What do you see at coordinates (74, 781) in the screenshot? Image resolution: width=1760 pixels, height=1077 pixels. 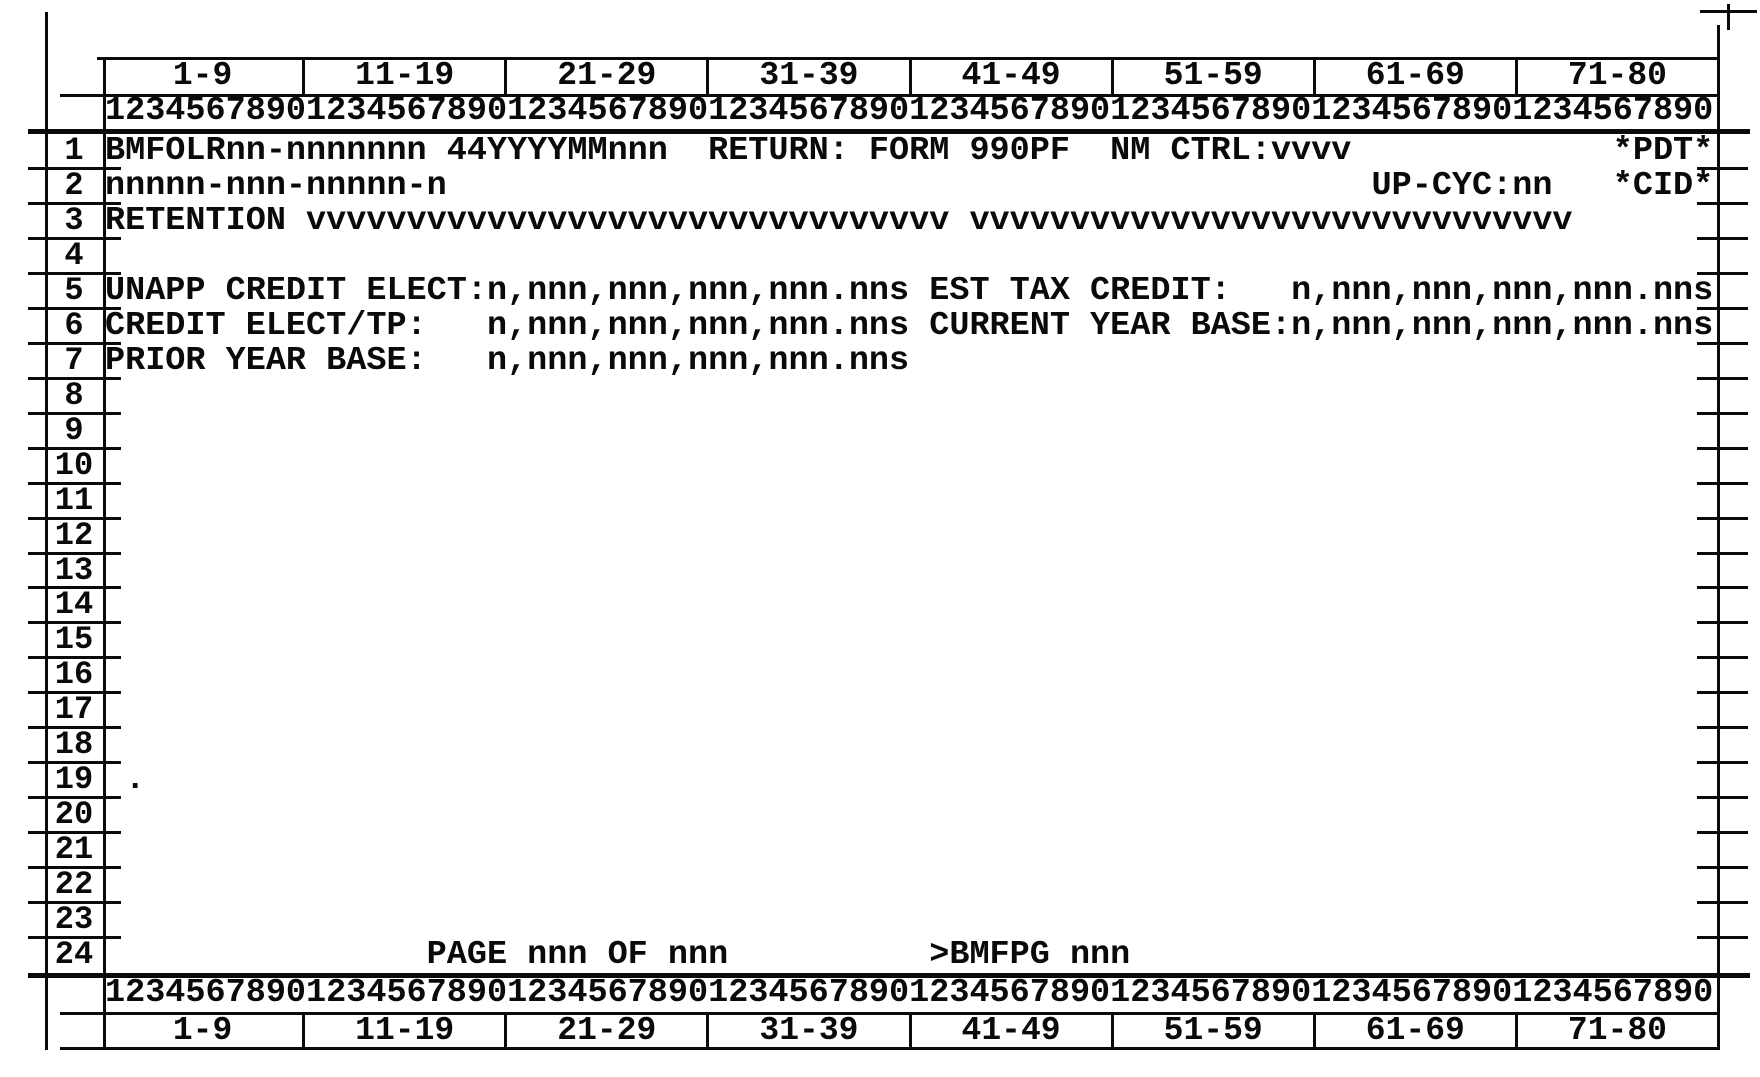 I see `row-number: 19` at bounding box center [74, 781].